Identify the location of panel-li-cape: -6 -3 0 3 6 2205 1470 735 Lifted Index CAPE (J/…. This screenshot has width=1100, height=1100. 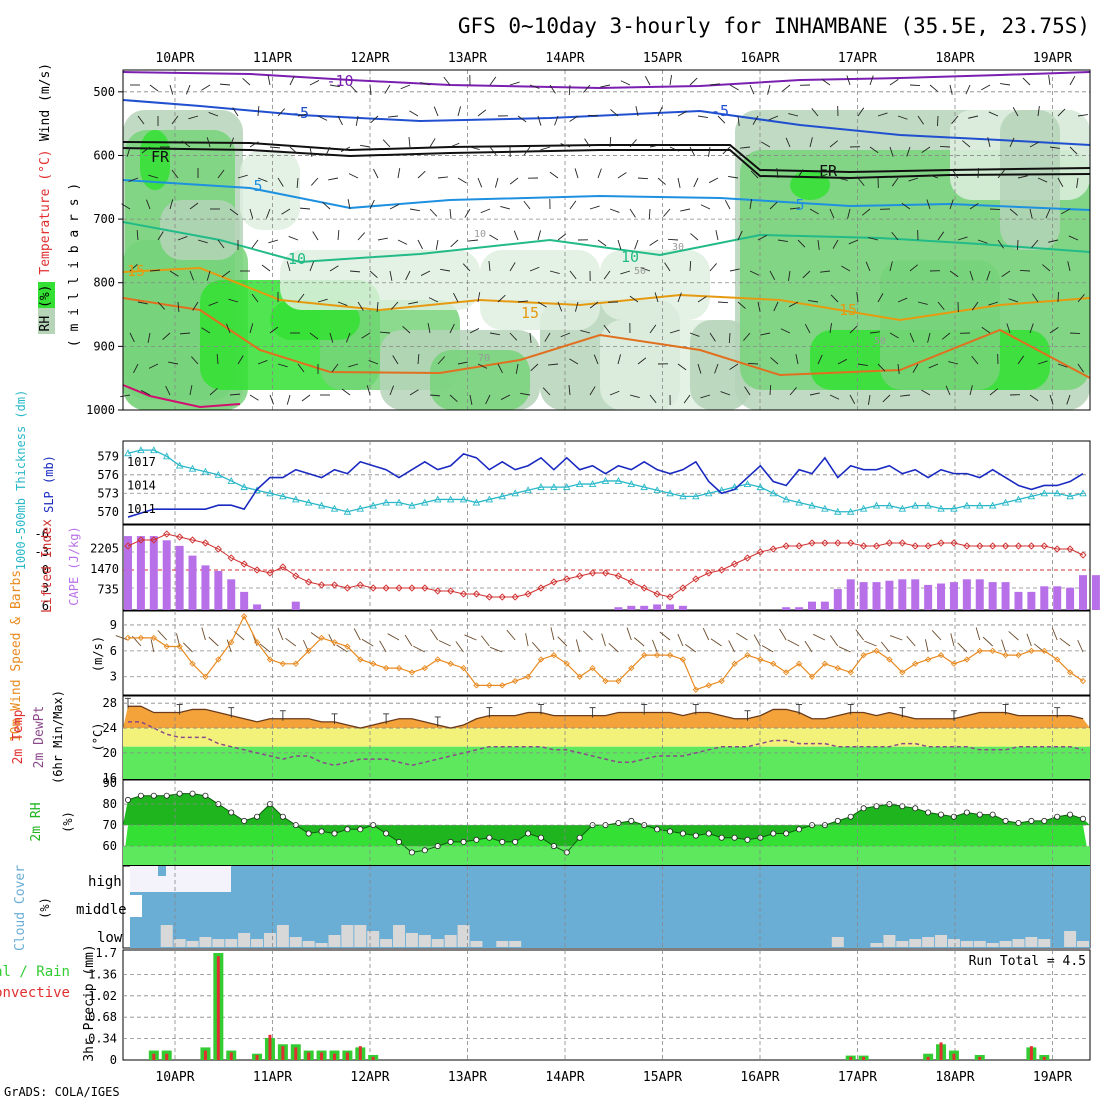
(567, 566).